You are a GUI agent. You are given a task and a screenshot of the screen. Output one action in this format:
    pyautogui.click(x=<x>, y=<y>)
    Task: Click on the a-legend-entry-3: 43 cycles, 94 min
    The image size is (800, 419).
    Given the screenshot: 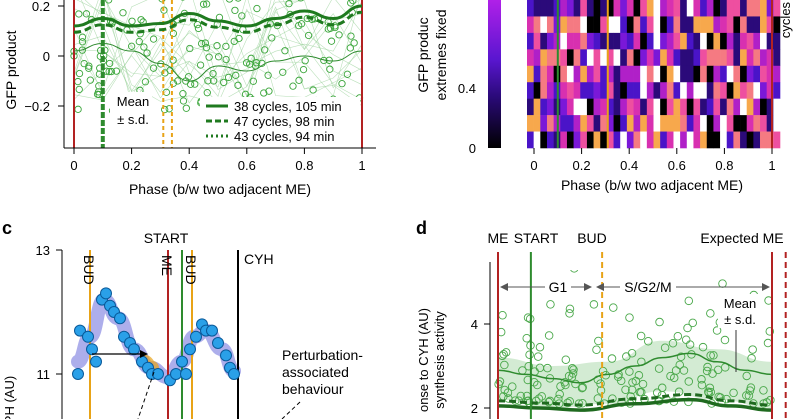 What is the action you would take?
    pyautogui.click(x=284, y=136)
    